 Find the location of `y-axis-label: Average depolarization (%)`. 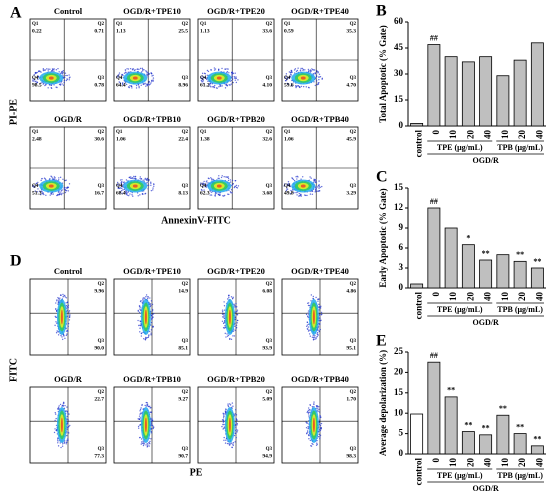

y-axis-label: Average depolarization (%) is located at coordinates (383, 403).